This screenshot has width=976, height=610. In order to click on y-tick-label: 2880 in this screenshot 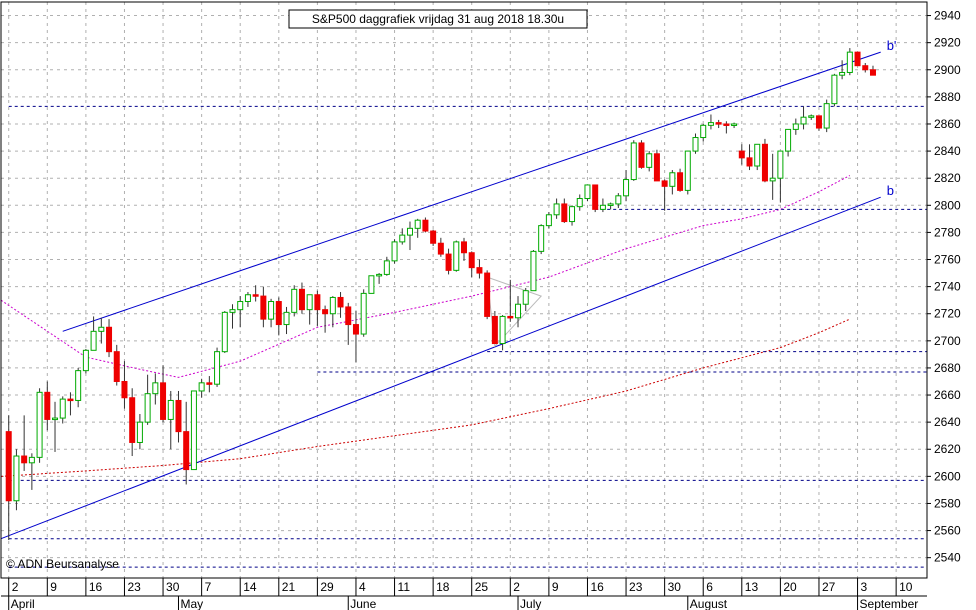, I will do `click(947, 97)`.